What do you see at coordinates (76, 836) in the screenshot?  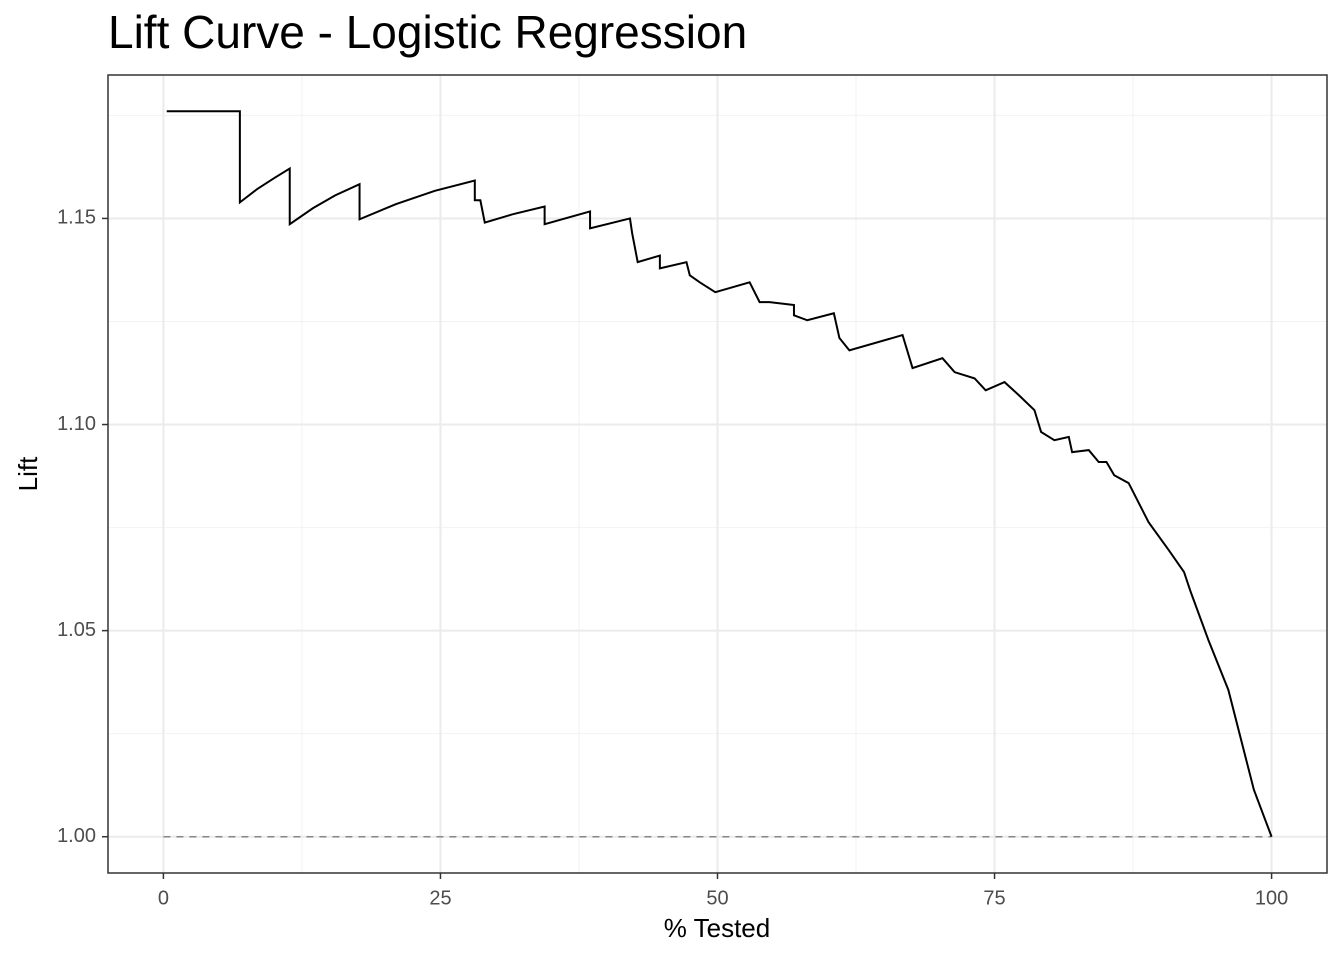 I see `y-tick-label: 1.00` at bounding box center [76, 836].